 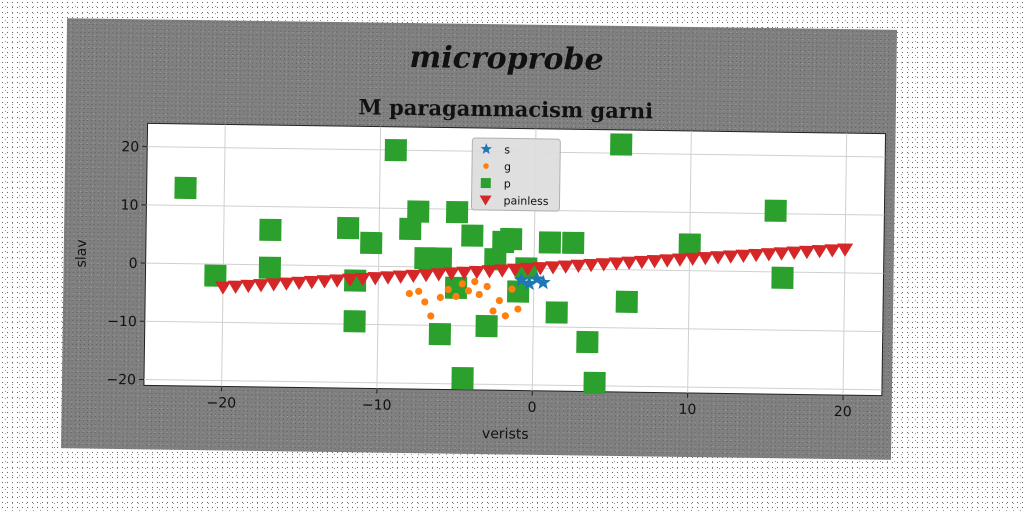 I want to click on x-tick-label: −20, so click(x=221, y=403).